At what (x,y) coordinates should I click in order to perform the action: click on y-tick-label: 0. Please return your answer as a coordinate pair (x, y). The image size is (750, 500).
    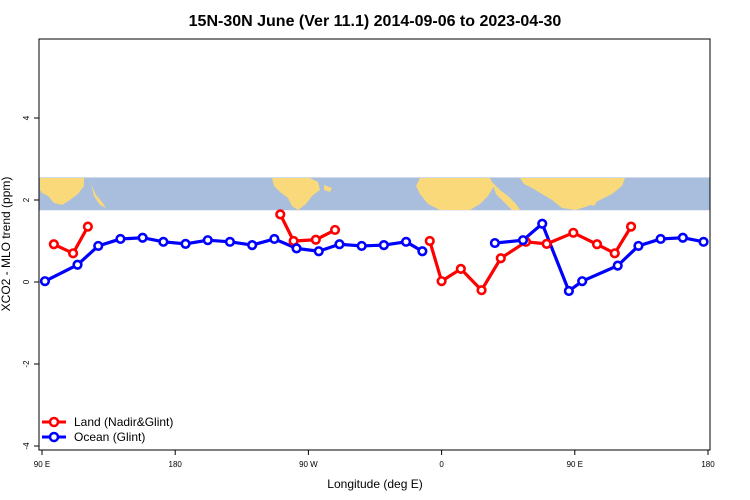
    Looking at the image, I should click on (26, 281).